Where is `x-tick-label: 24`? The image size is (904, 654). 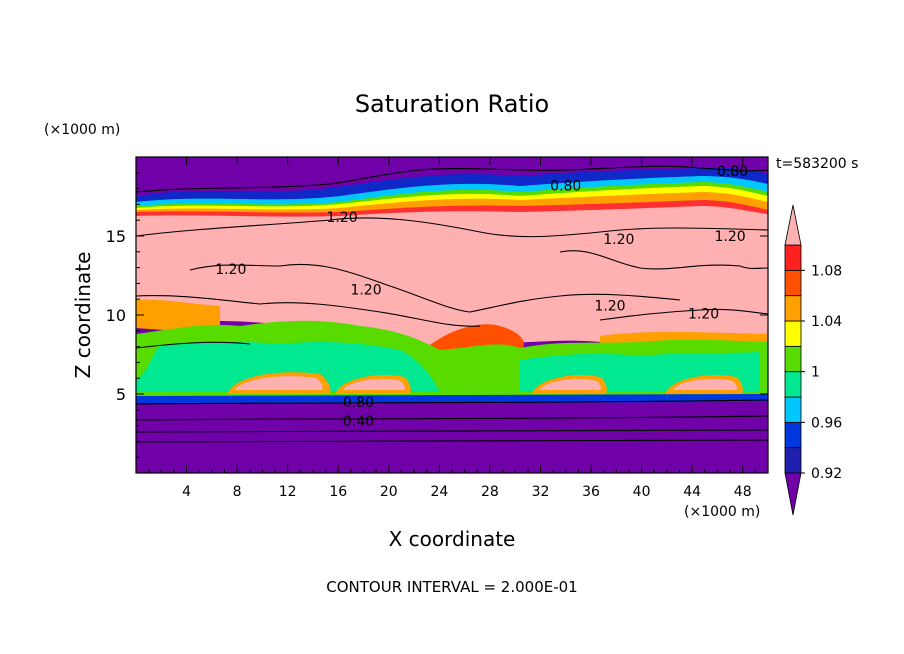 x-tick-label: 24 is located at coordinates (439, 492).